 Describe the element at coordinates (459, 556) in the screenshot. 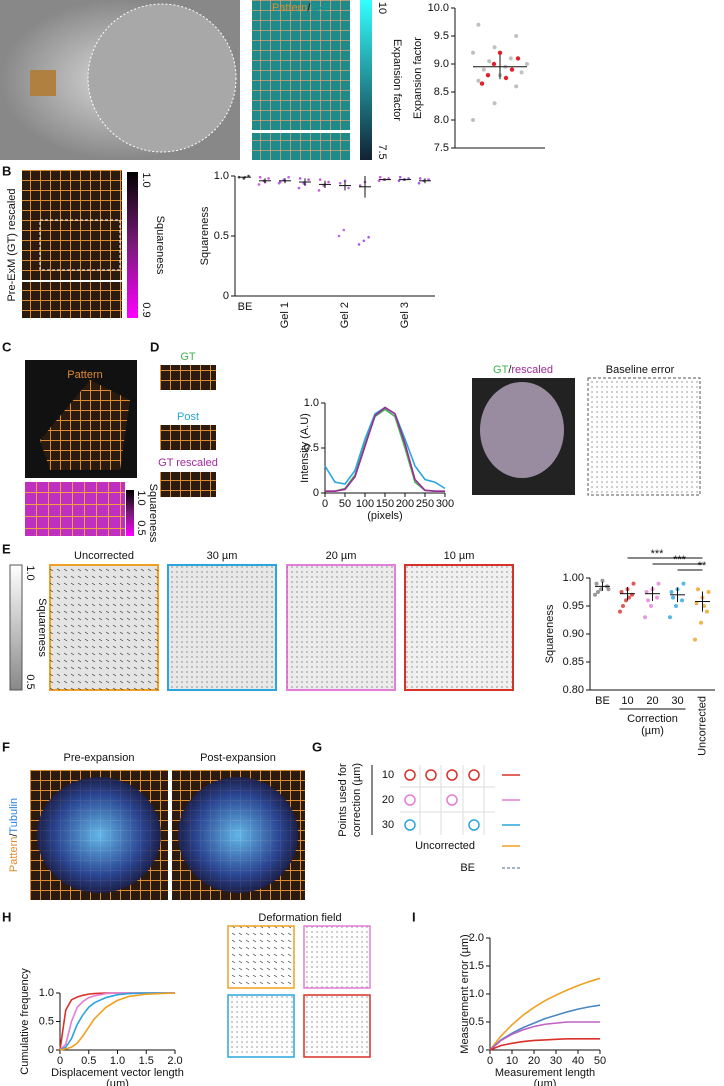

I see `field-title: 10 µm` at that location.